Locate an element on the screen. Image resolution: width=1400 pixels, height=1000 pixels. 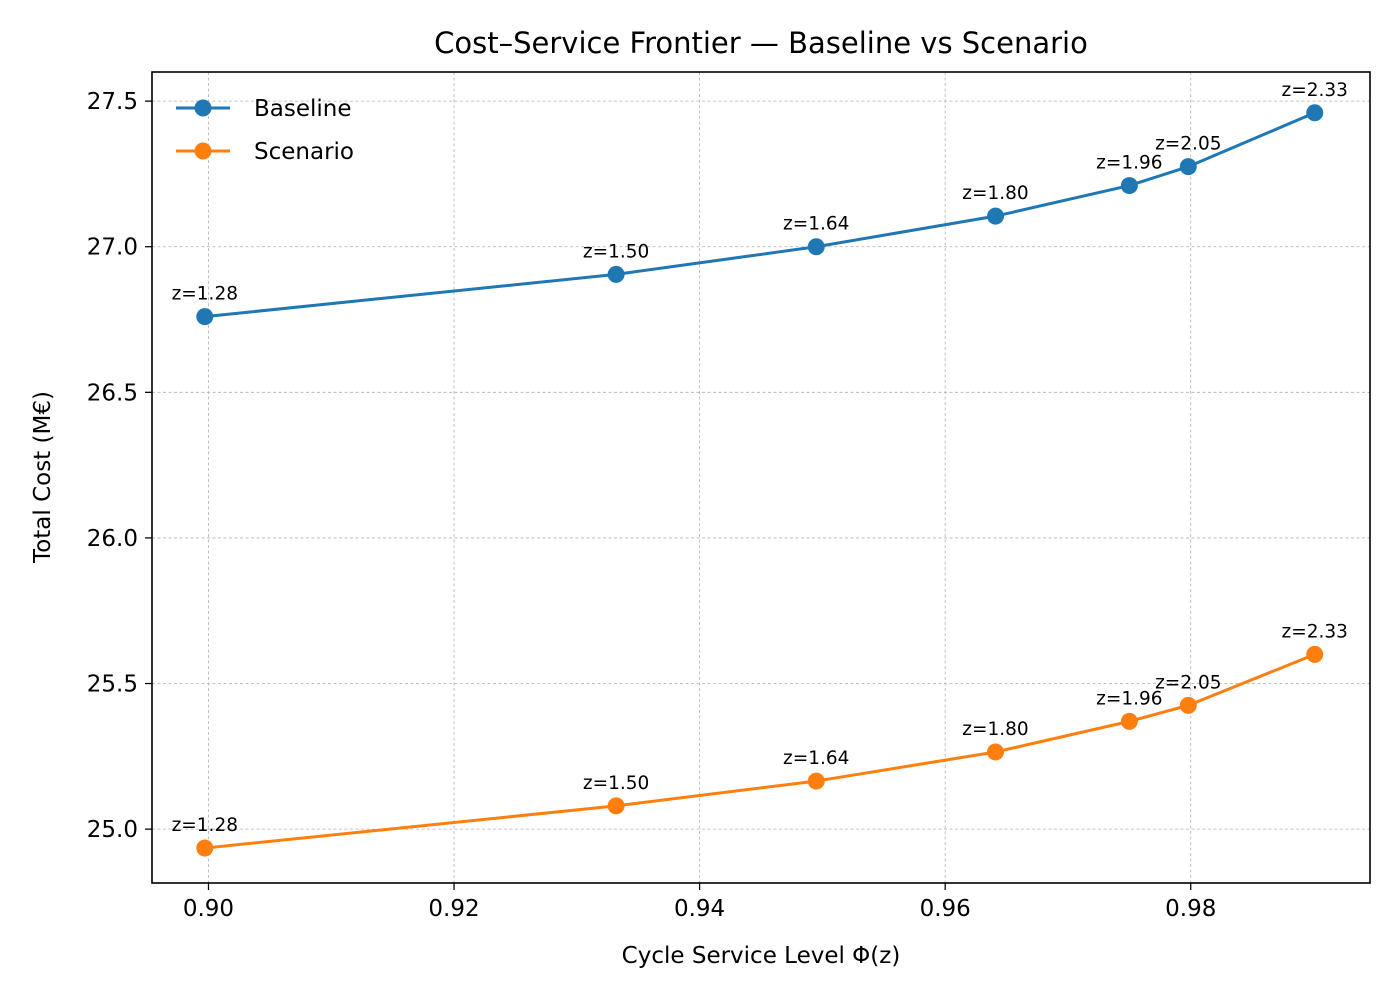
y-axis-label: Total Cost (M€) is located at coordinates (43, 477).